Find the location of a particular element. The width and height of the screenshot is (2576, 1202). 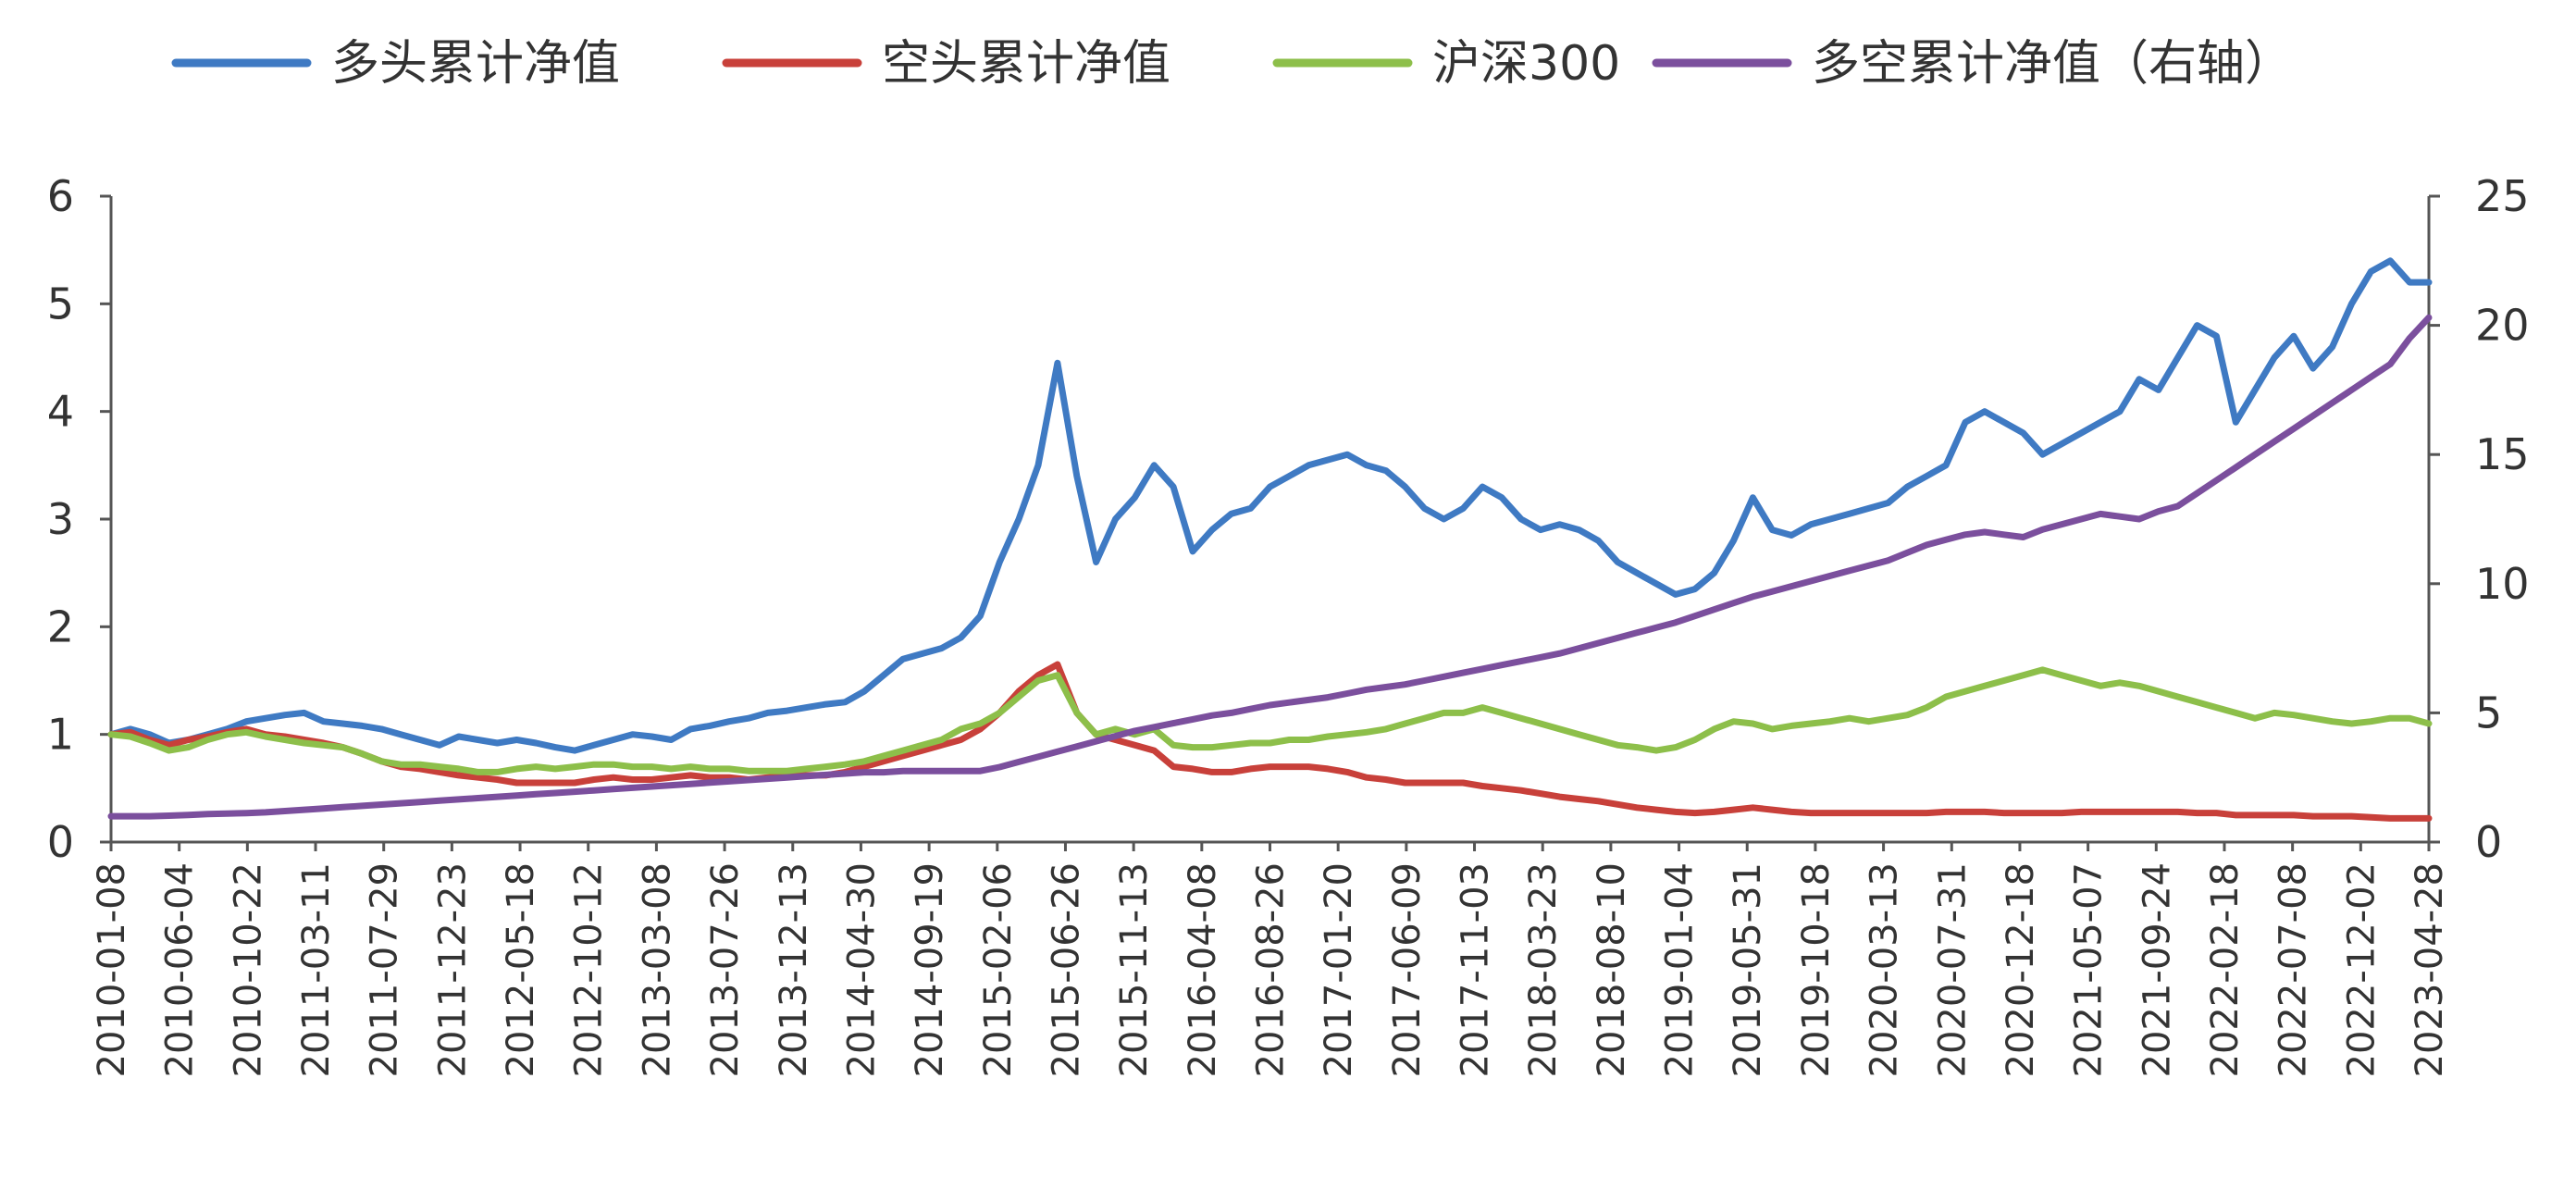

x-tick-label: 2015-02-06 is located at coordinates (999, 969).